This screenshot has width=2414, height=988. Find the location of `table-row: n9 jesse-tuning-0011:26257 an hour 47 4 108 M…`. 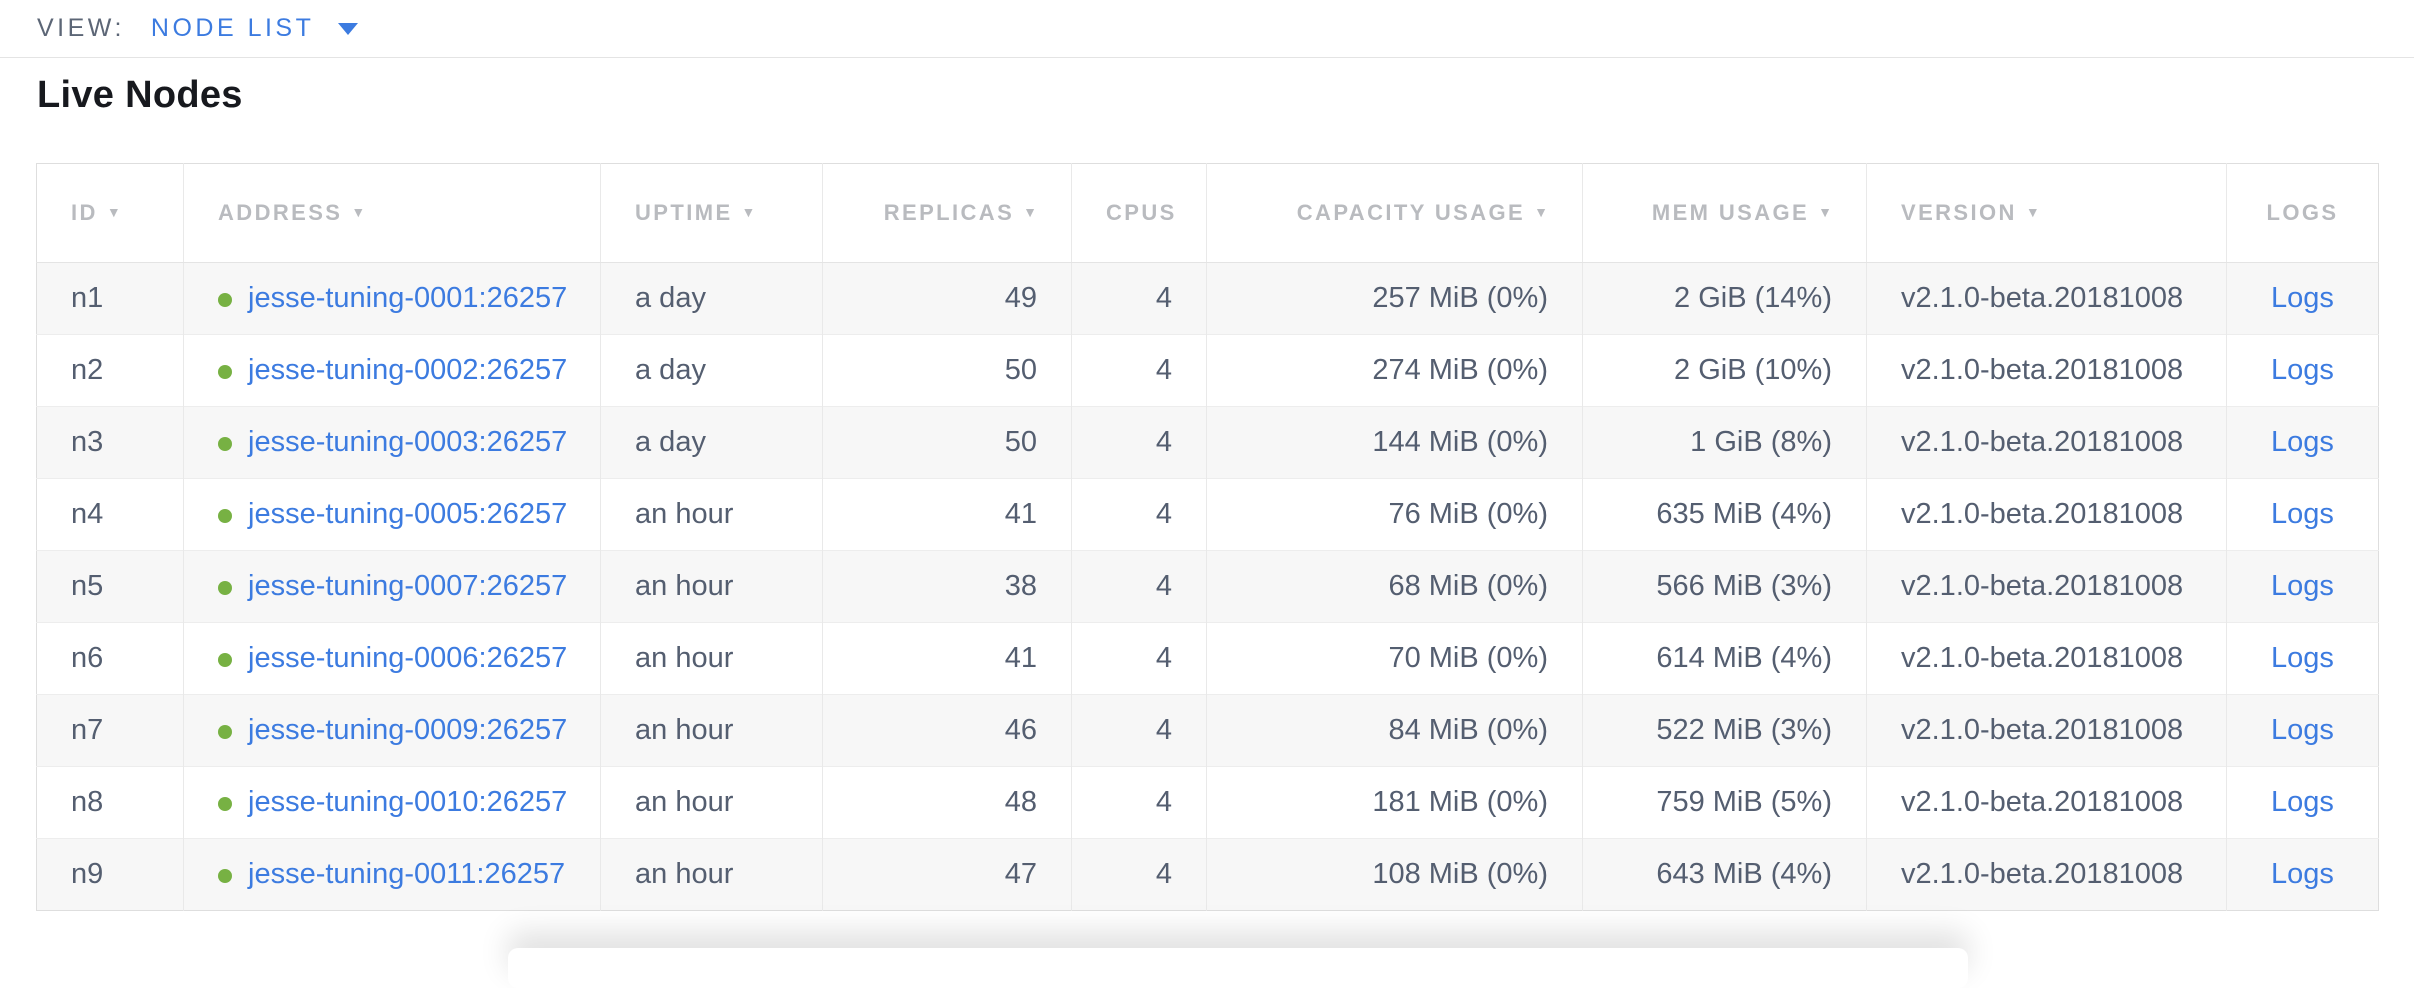

table-row: n9 jesse-tuning-0011:26257 an hour 47 4 108 M… is located at coordinates (1207, 874).